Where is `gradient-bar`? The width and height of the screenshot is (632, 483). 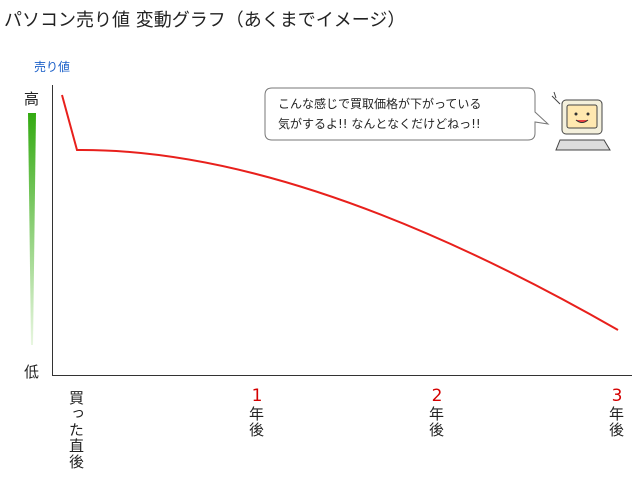 gradient-bar is located at coordinates (32, 229).